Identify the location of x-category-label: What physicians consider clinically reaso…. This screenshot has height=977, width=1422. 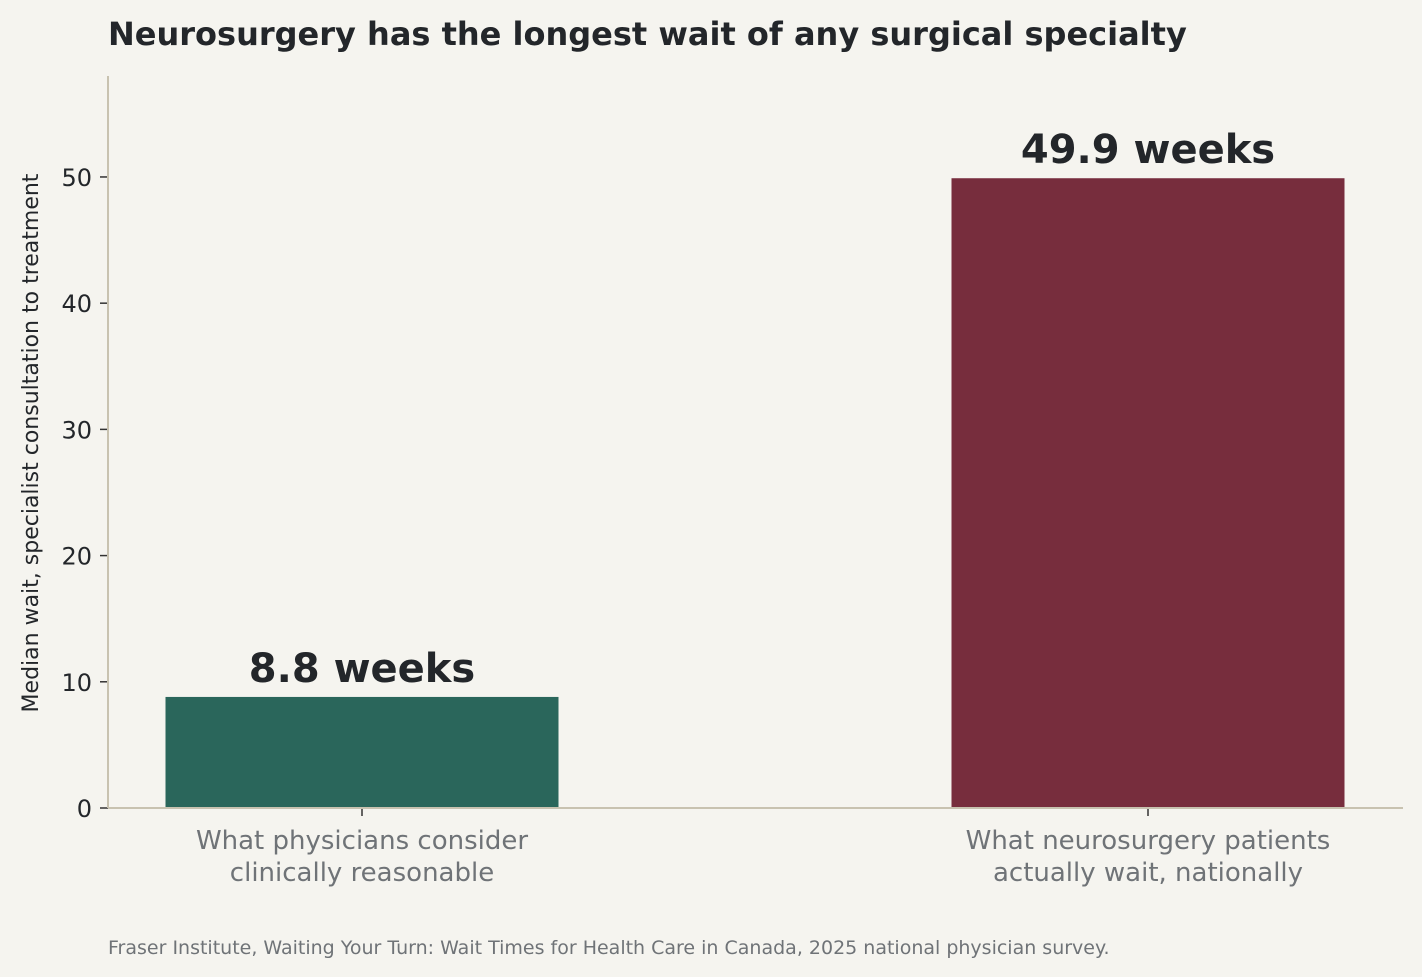
(362, 857).